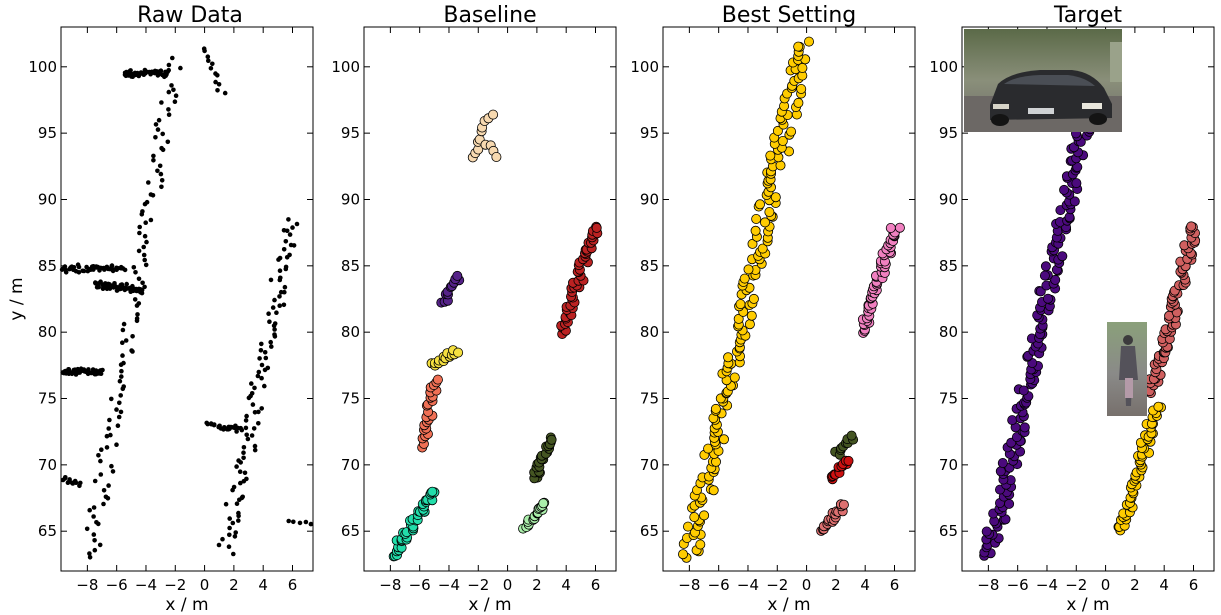 The width and height of the screenshot is (1221, 615). Describe the element at coordinates (47, 399) in the screenshot. I see `y-tick-label: 75` at that location.